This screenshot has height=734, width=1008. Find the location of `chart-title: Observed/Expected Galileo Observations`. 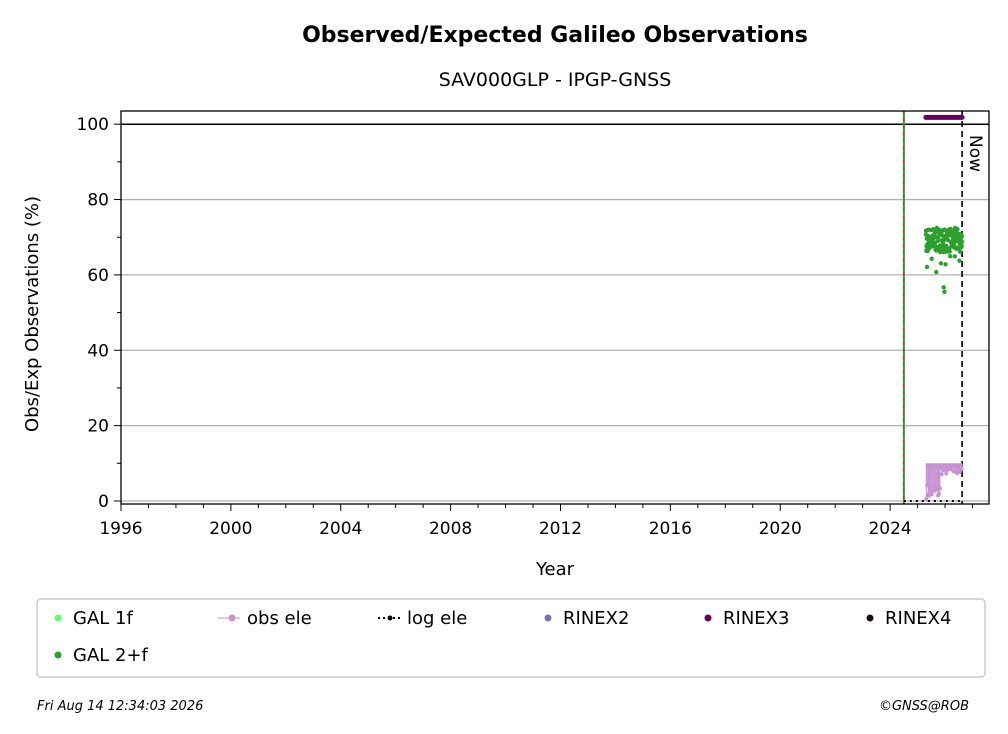

chart-title: Observed/Expected Galileo Observations is located at coordinates (555, 35).